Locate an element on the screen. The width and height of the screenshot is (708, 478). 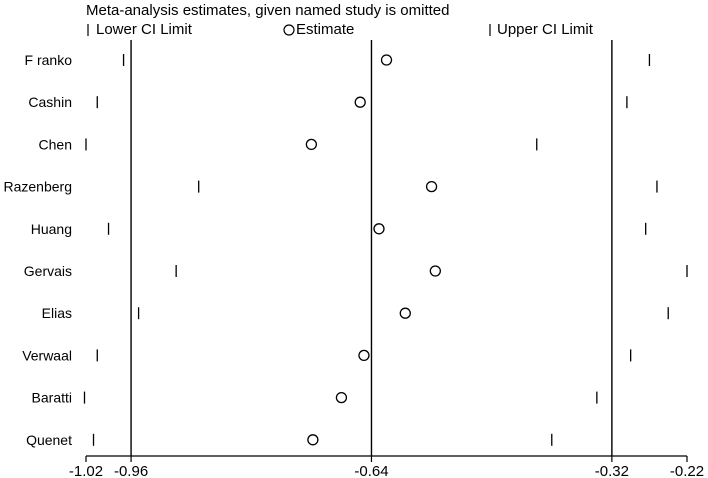
legend-estimate-label: Estimate is located at coordinates (325, 29).